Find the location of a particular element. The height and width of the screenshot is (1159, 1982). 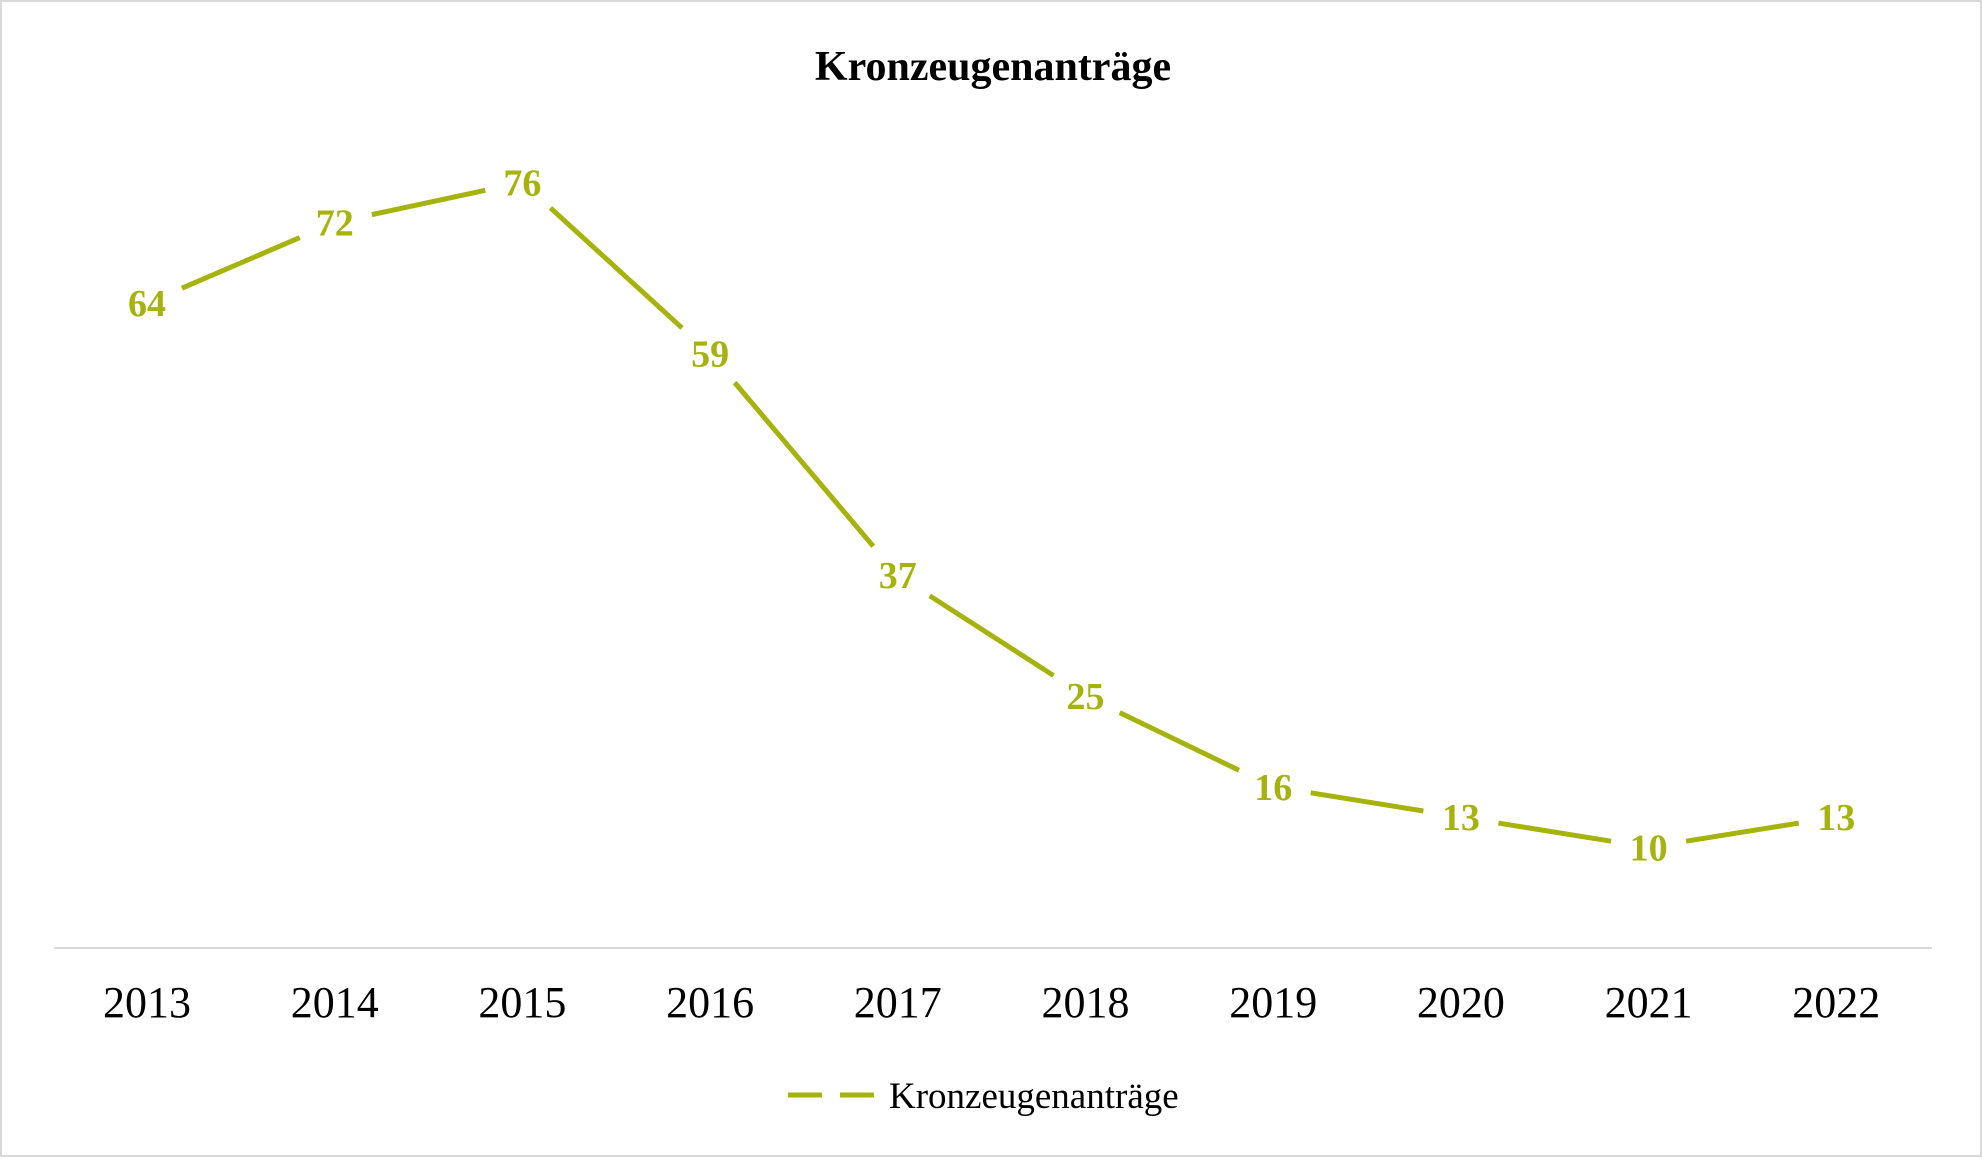

data-label: 72 is located at coordinates (335, 224).